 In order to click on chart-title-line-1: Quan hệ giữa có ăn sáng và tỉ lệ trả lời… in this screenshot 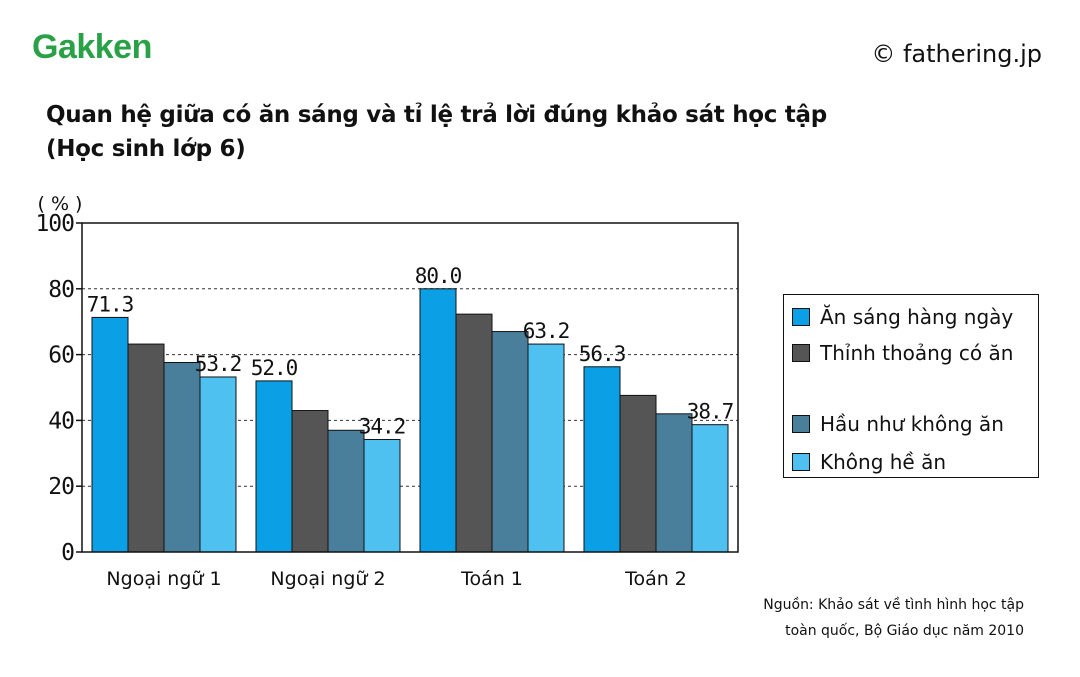, I will do `click(436, 115)`.